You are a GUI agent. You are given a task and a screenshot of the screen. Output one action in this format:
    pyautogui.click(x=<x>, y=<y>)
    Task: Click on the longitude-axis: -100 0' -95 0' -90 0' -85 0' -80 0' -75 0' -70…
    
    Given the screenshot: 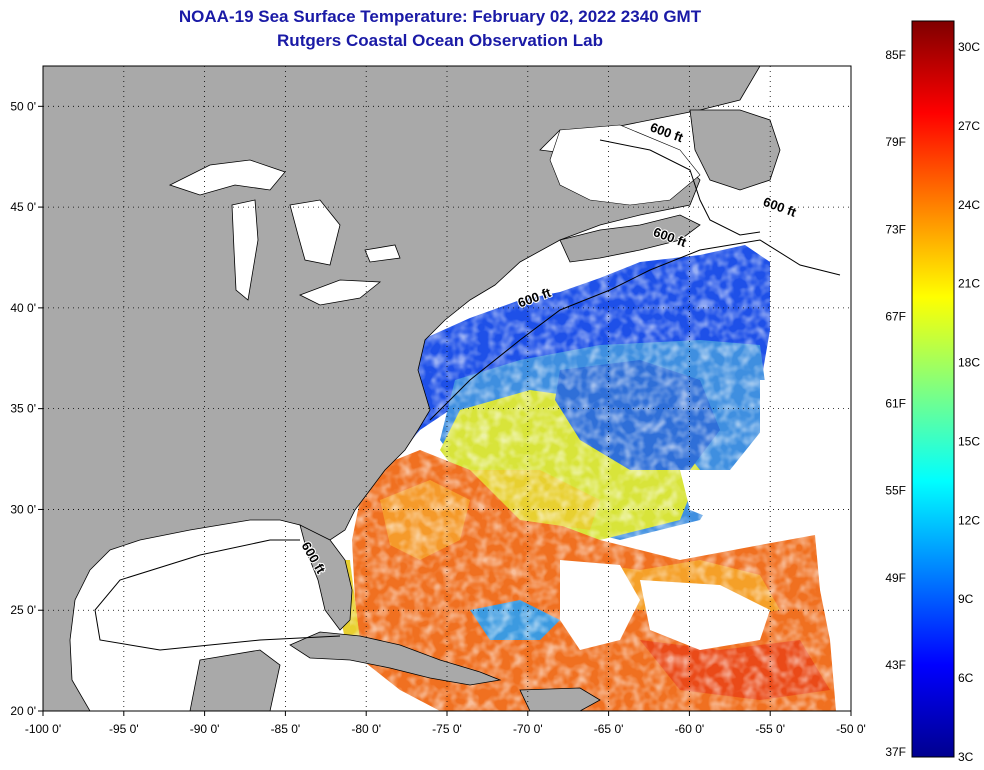 What is the action you would take?
    pyautogui.click(x=445, y=723)
    